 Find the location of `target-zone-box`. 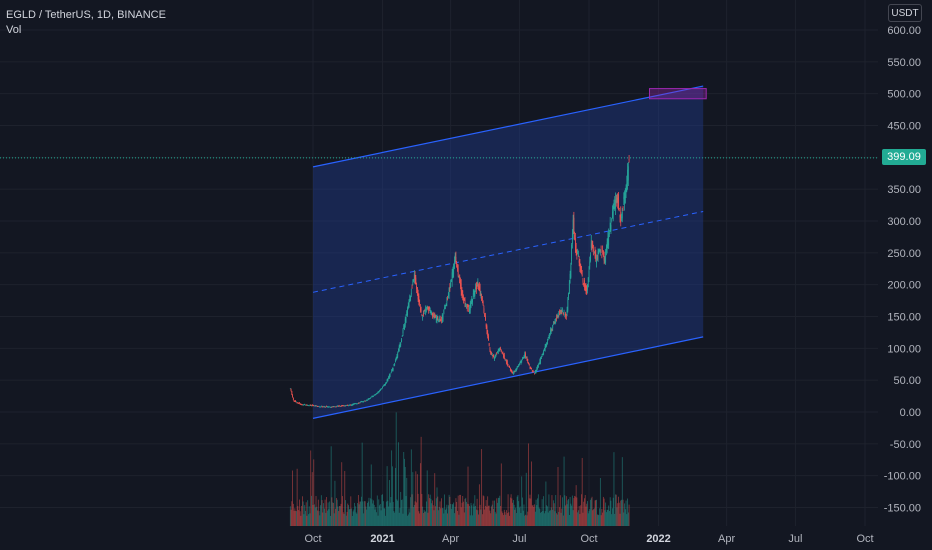

target-zone-box is located at coordinates (677, 94).